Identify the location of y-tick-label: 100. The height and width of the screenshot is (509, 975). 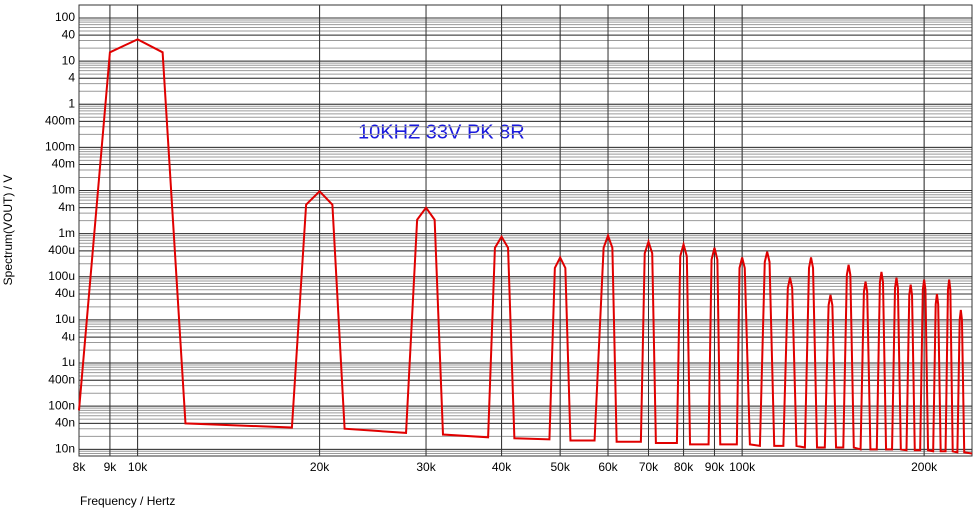
(65, 17).